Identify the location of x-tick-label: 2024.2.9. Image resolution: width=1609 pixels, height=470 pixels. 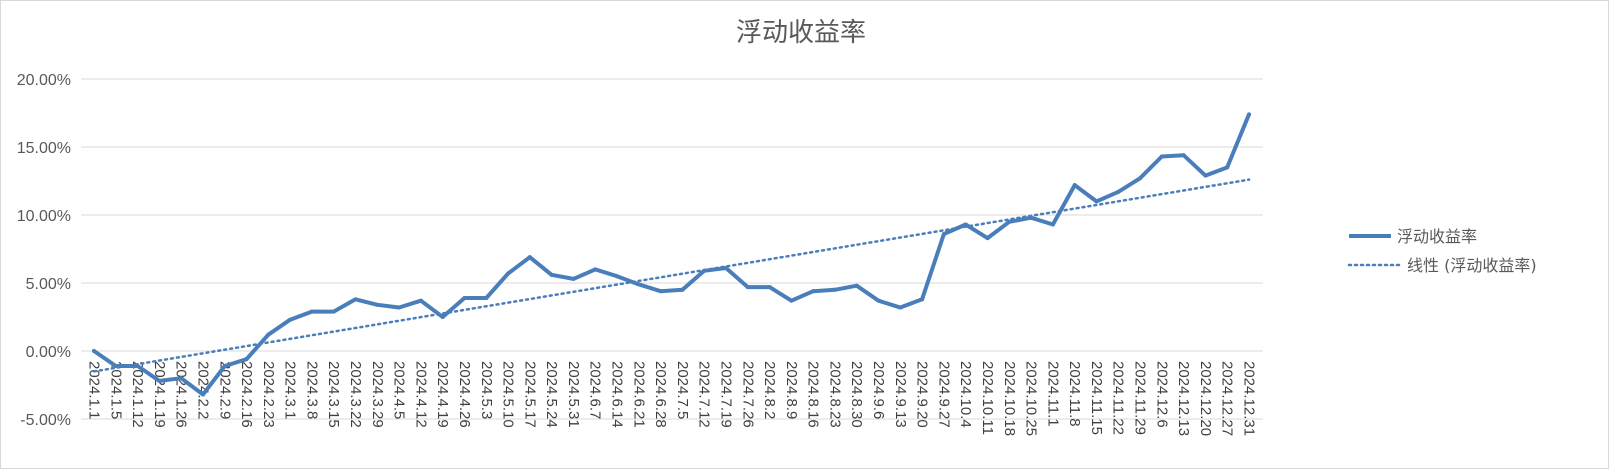
(224, 390).